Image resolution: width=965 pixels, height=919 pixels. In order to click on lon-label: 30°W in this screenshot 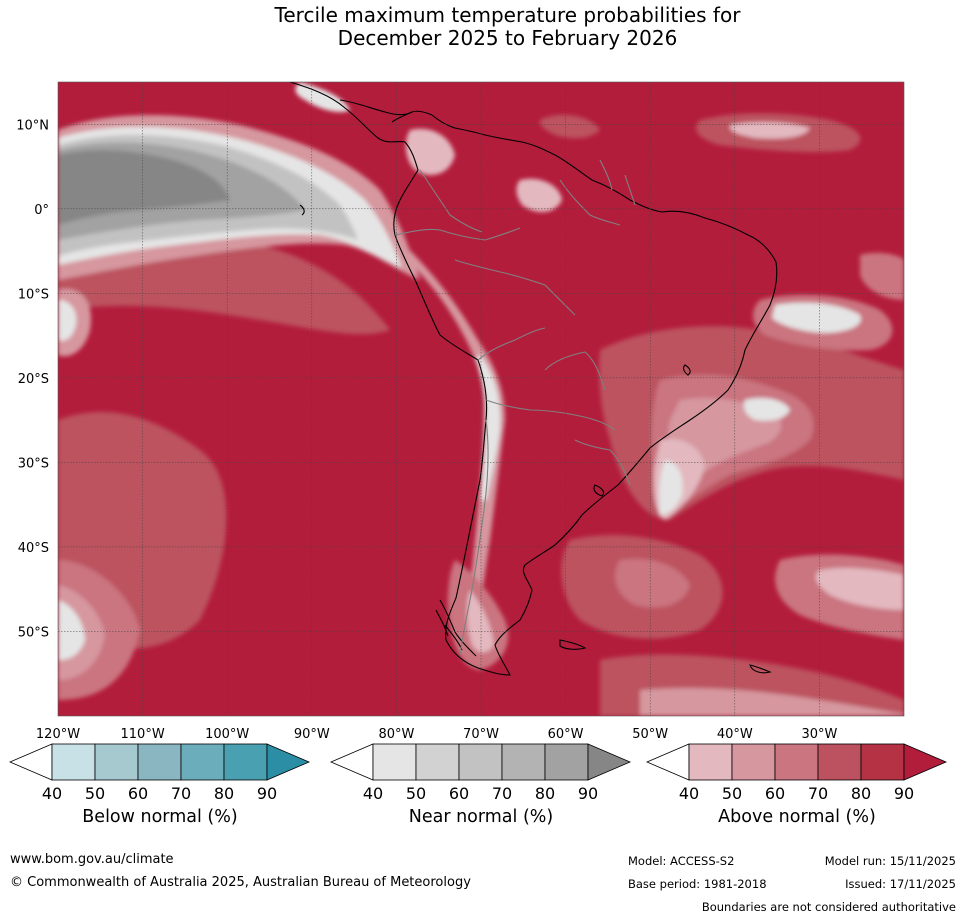, I will do `click(819, 734)`.